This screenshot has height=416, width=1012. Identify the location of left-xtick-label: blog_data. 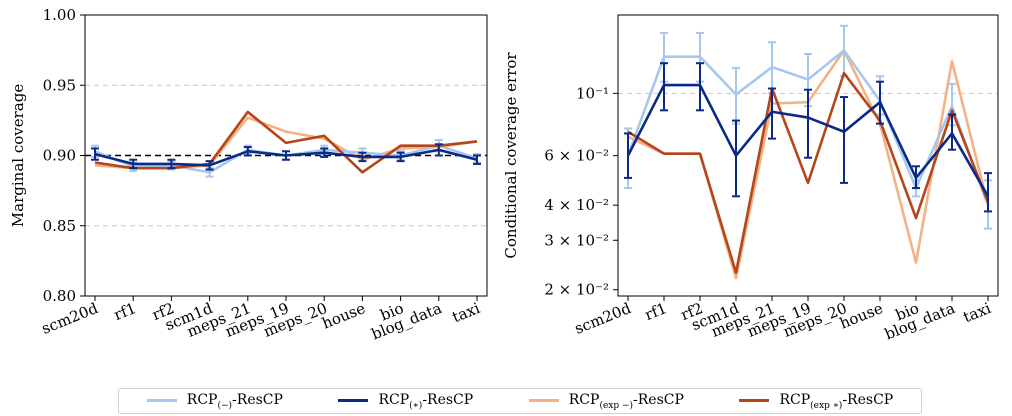
(406, 321).